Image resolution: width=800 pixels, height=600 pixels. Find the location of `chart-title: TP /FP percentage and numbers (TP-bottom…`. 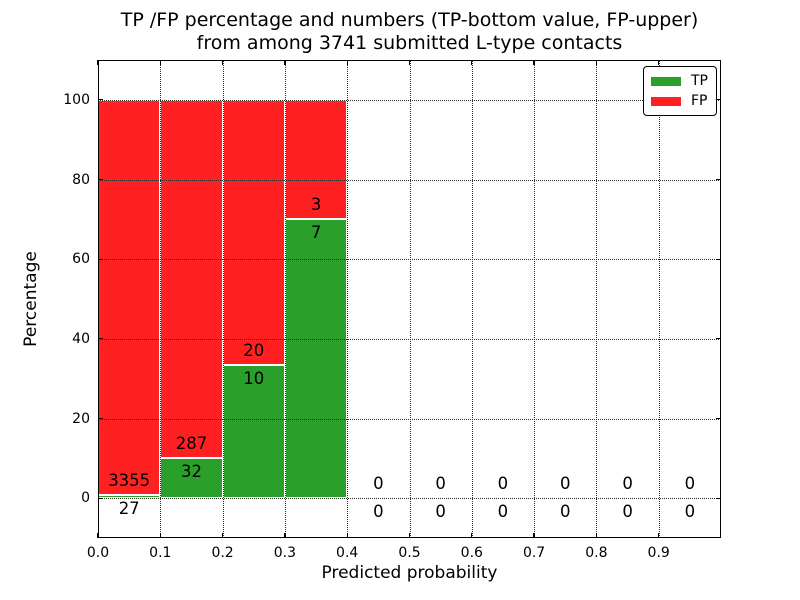

chart-title: TP /FP percentage and numbers (TP-bottom… is located at coordinates (409, 32).